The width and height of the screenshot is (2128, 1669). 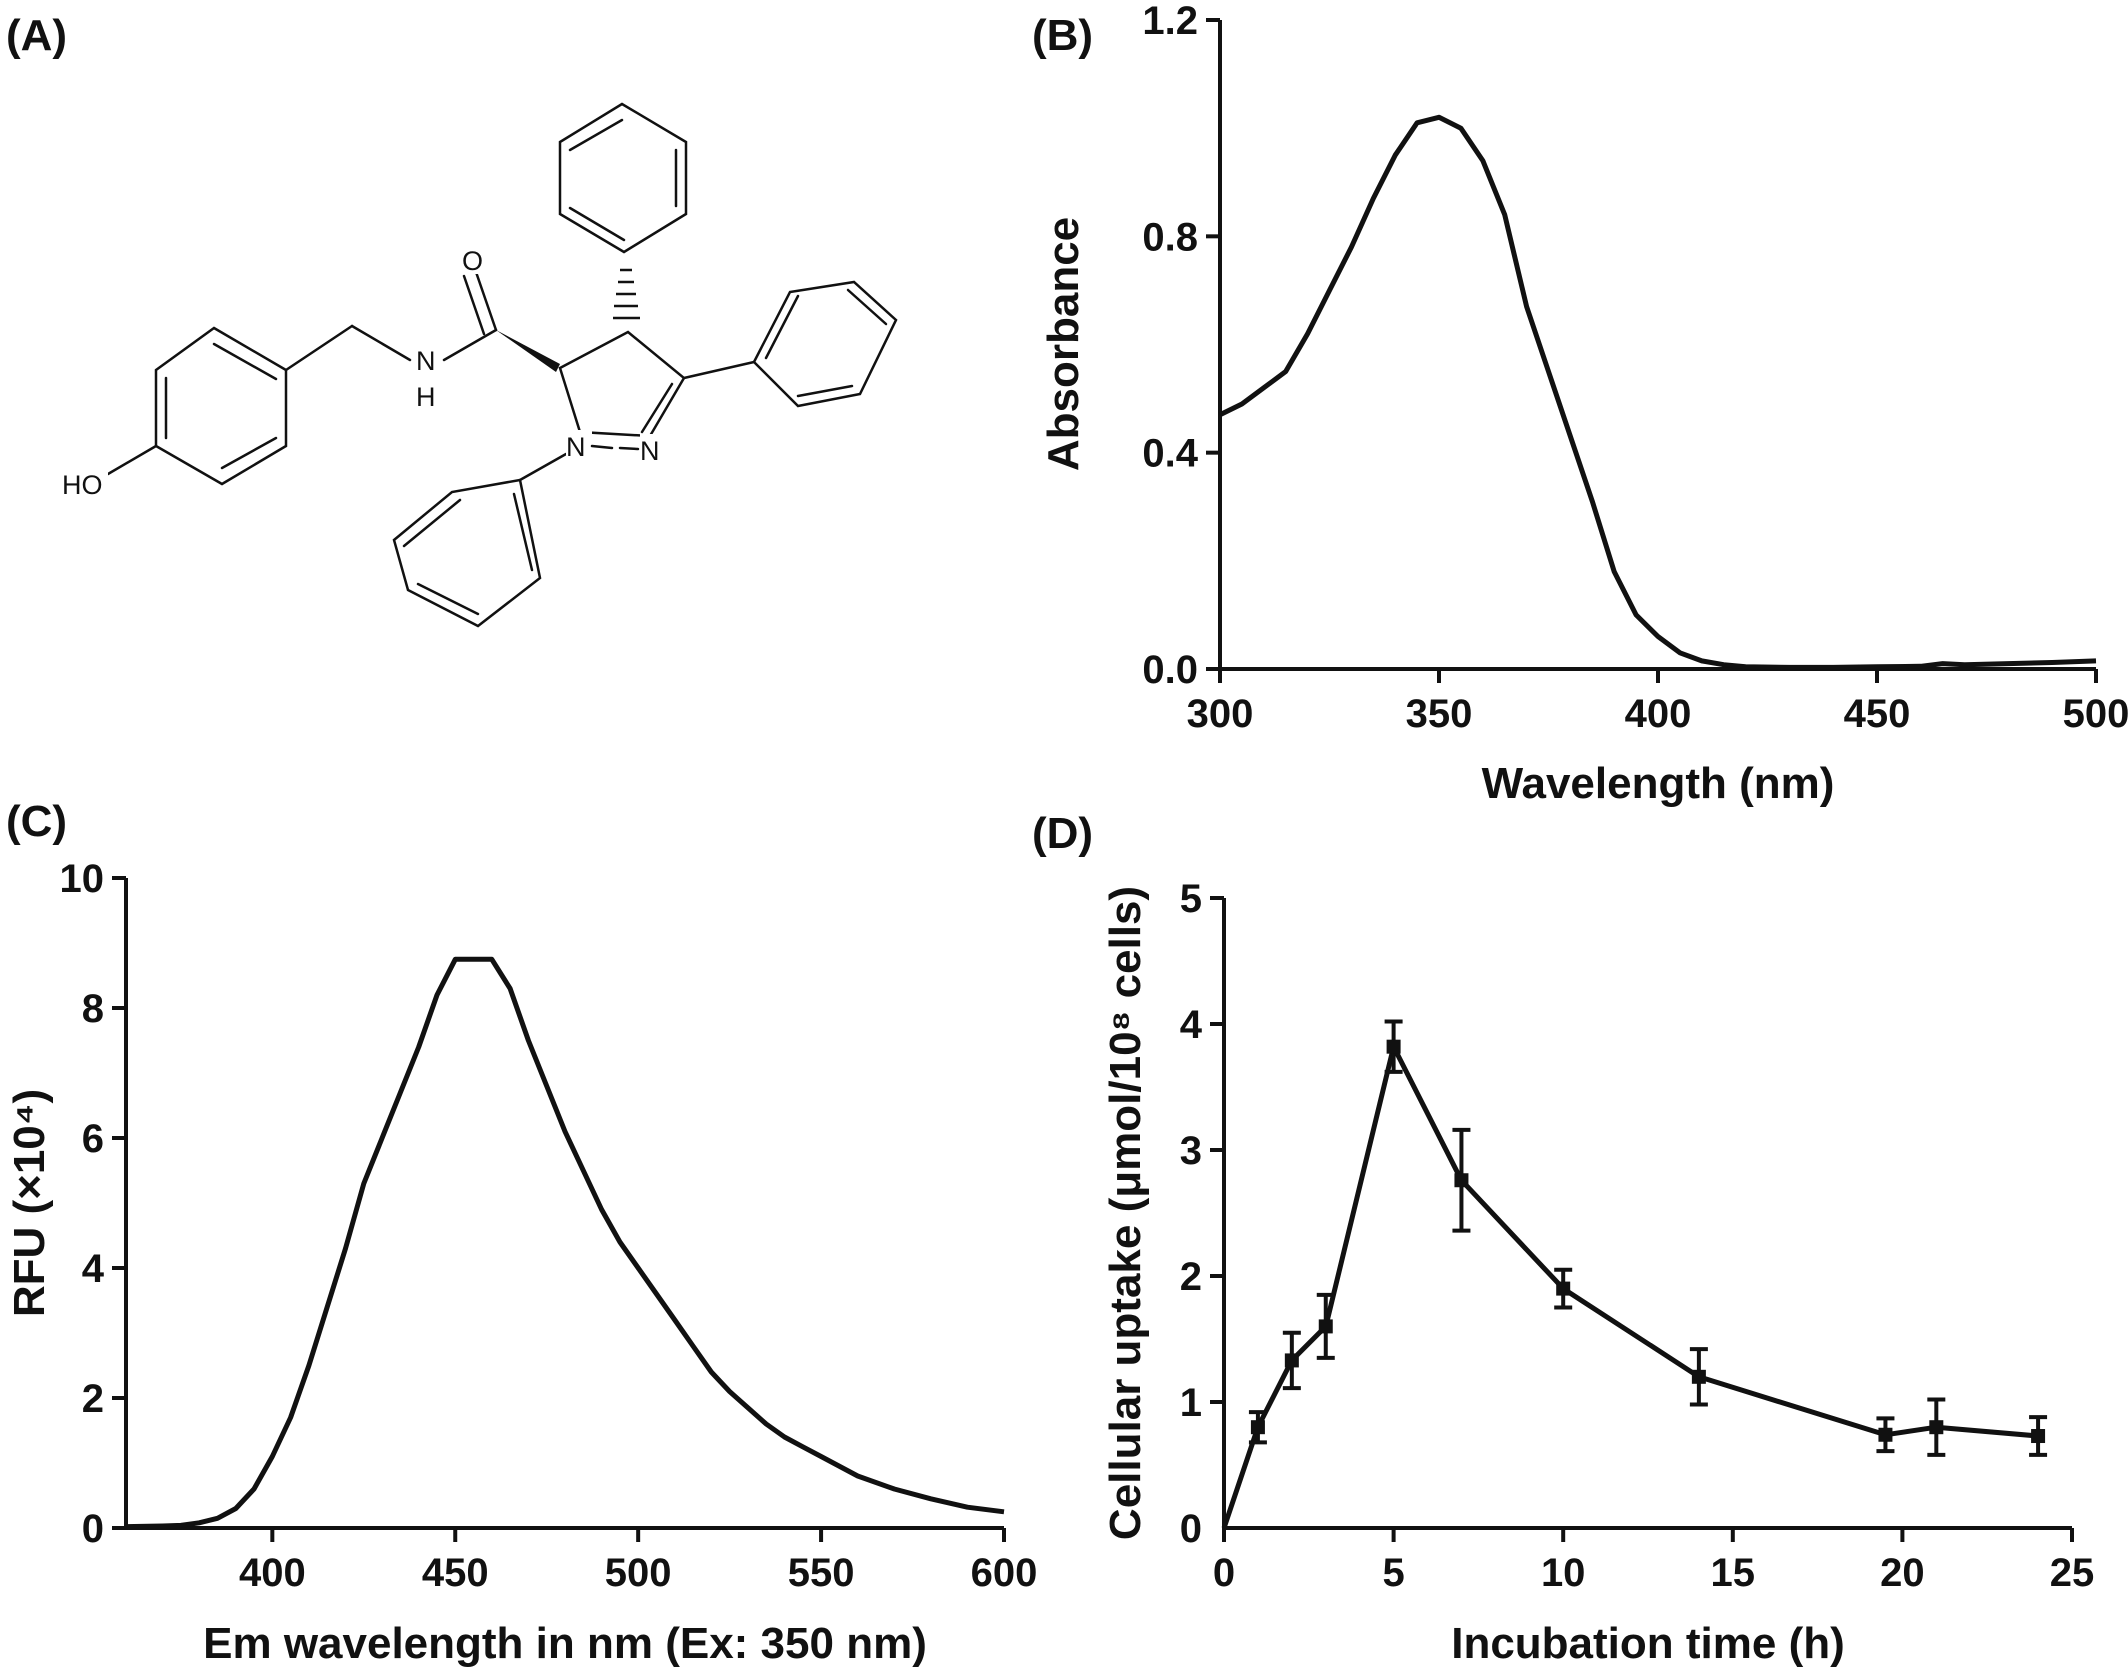 I want to click on y-tick-label: 10, so click(x=82, y=879).